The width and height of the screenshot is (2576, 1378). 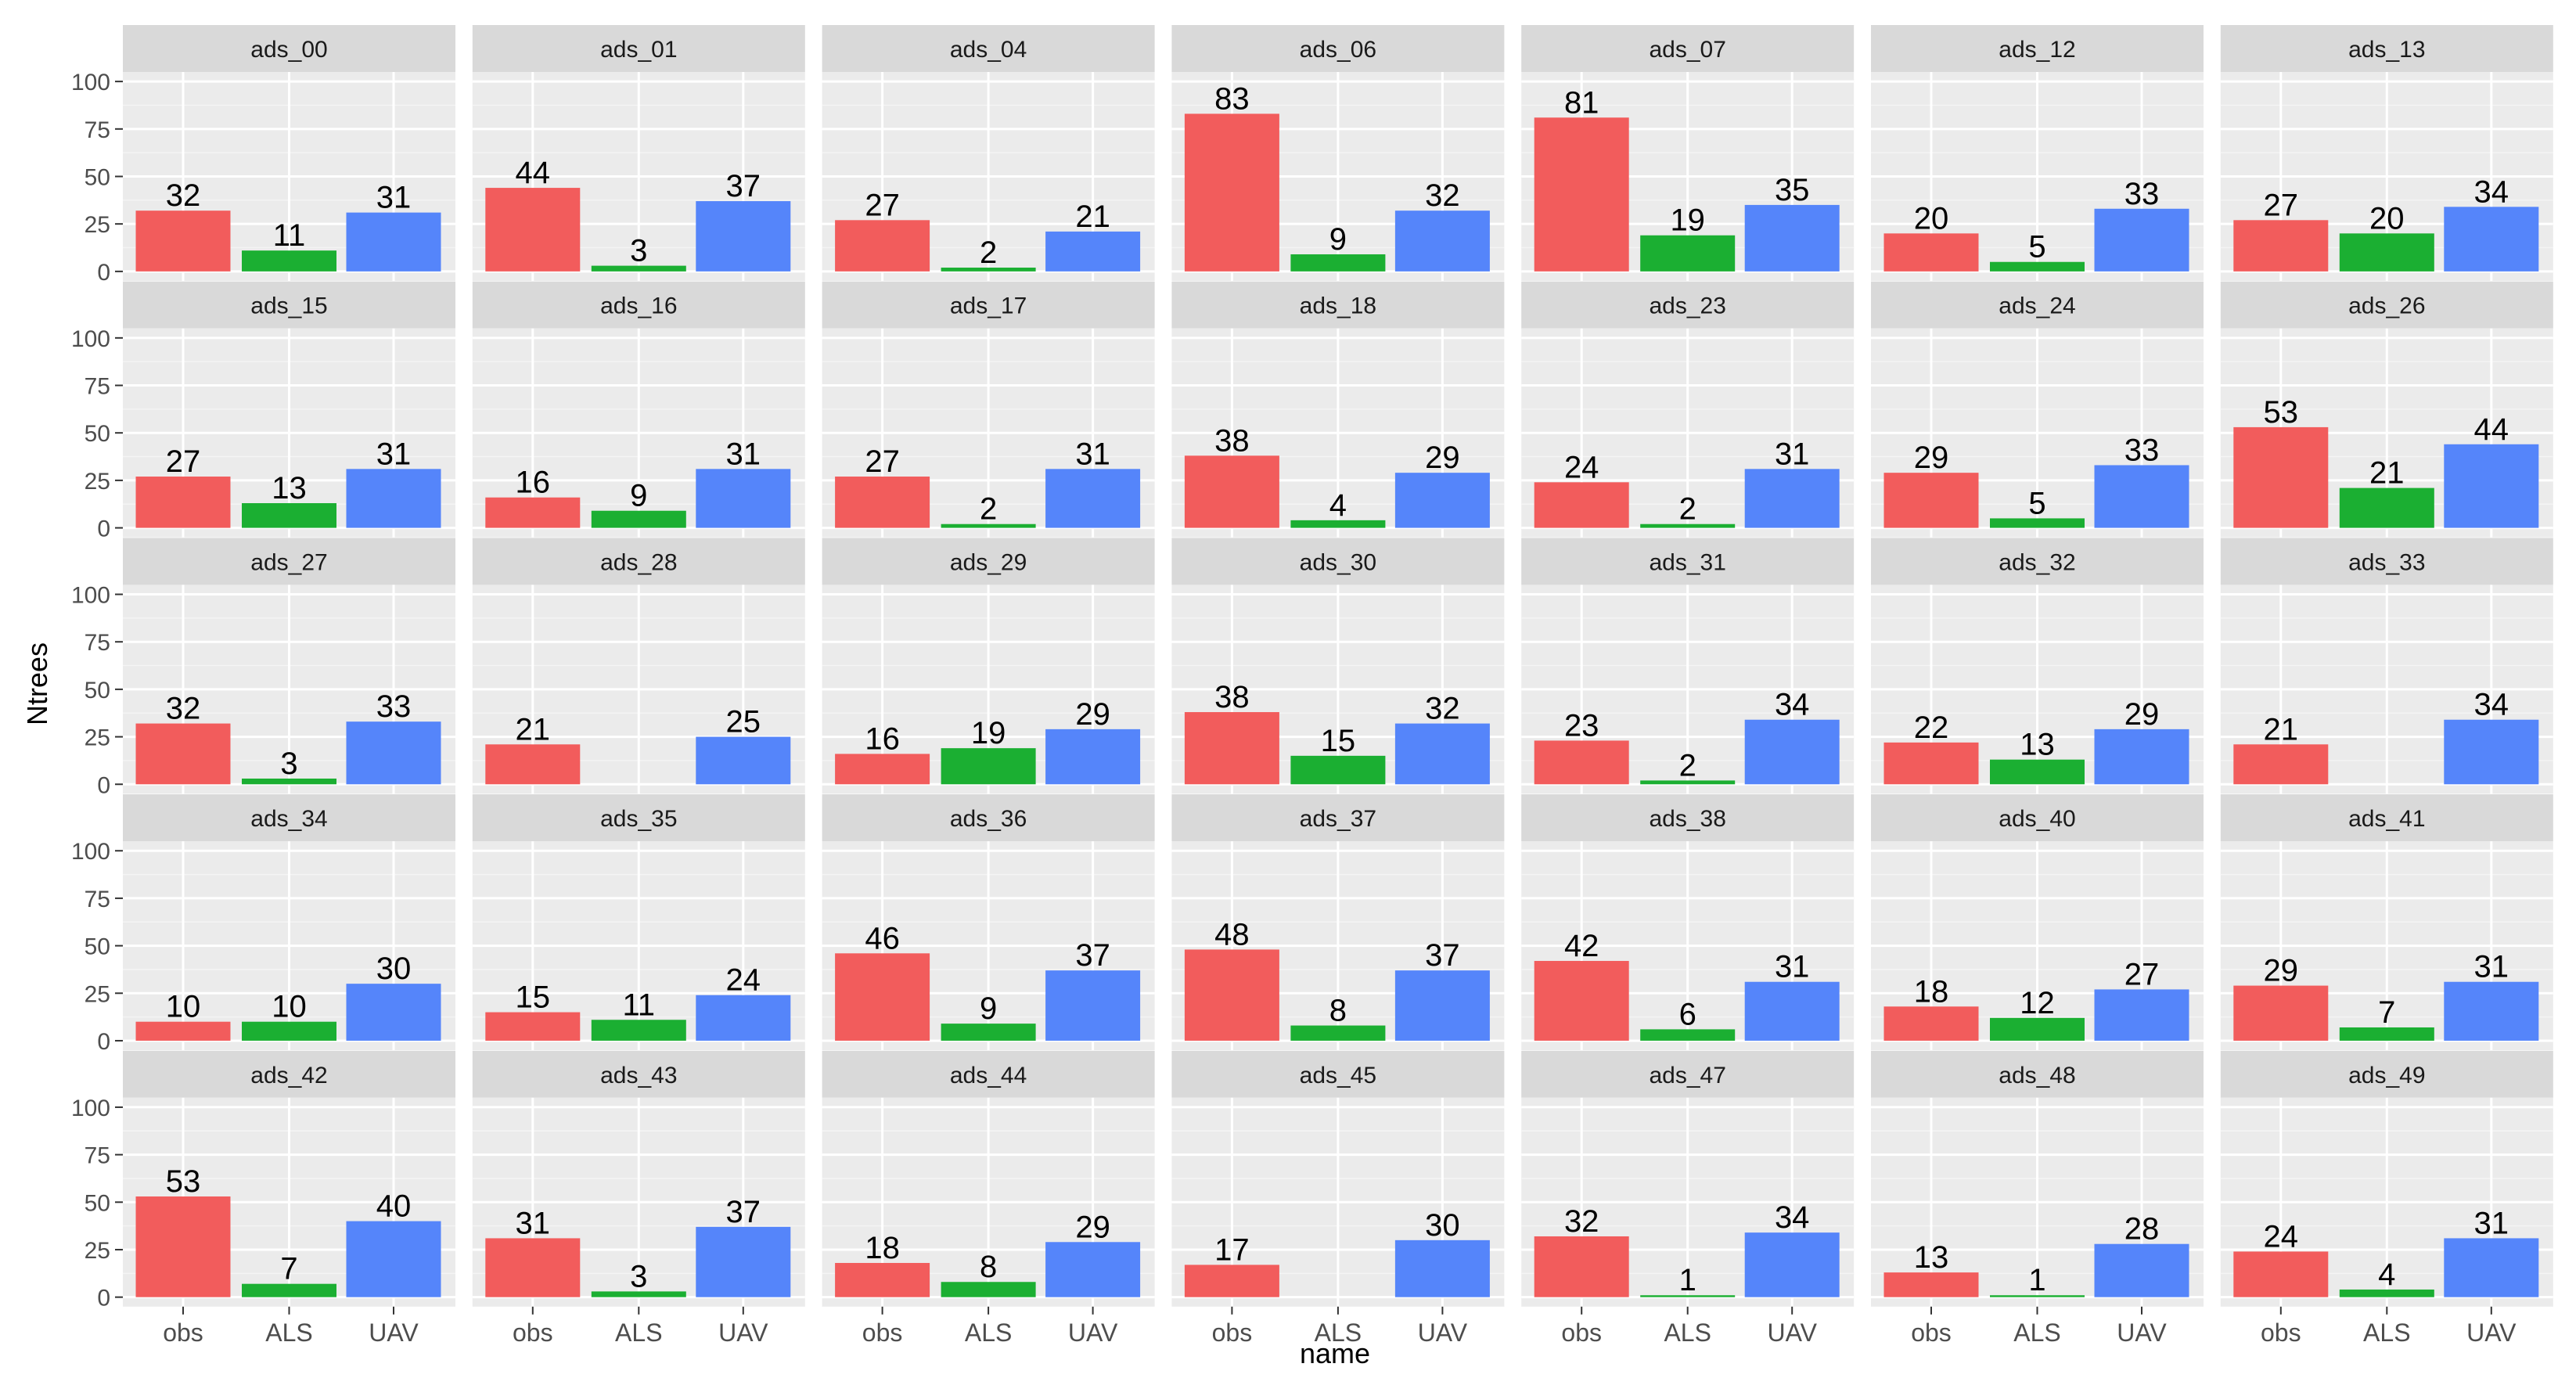 What do you see at coordinates (2038, 153) in the screenshot?
I see `facet-panel: ads_12 20 5 33` at bounding box center [2038, 153].